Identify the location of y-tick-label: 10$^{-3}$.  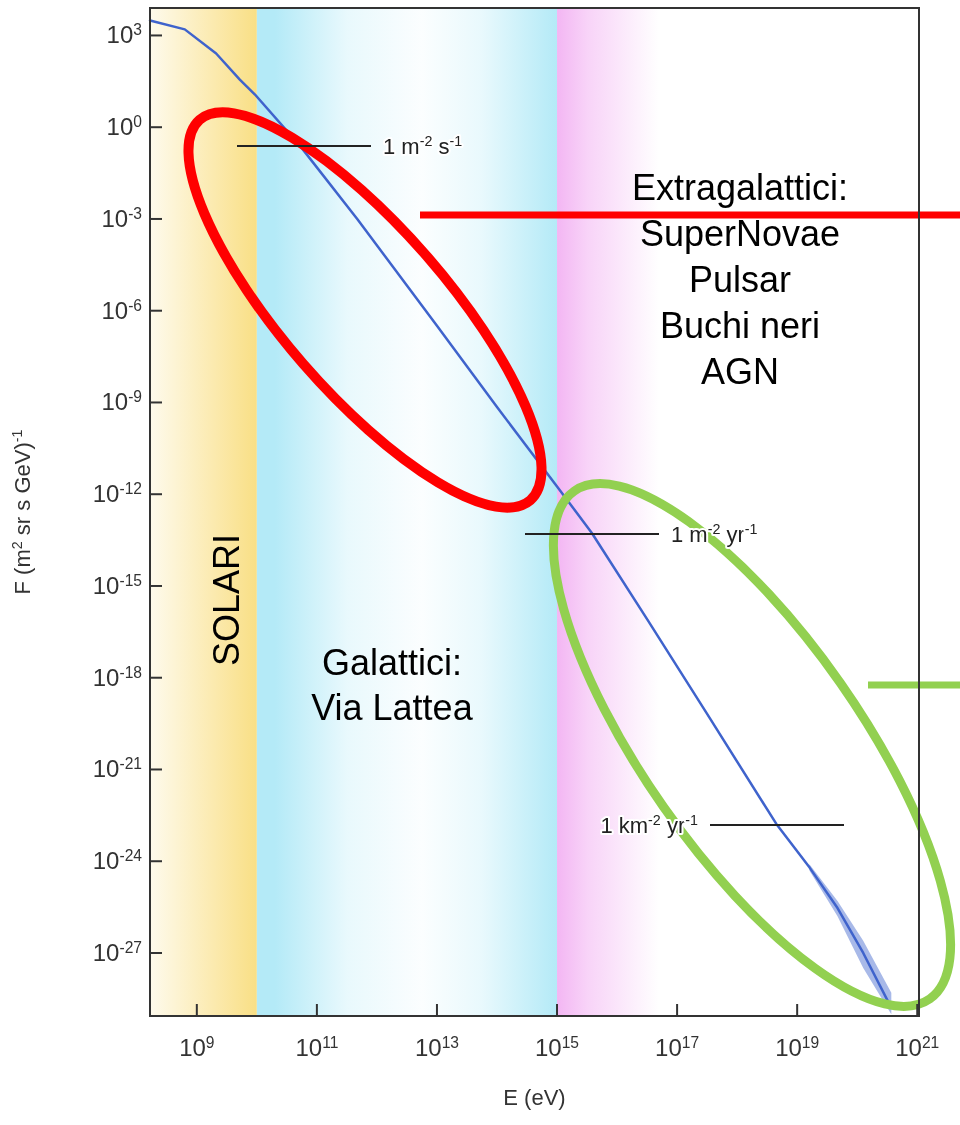
(121, 218).